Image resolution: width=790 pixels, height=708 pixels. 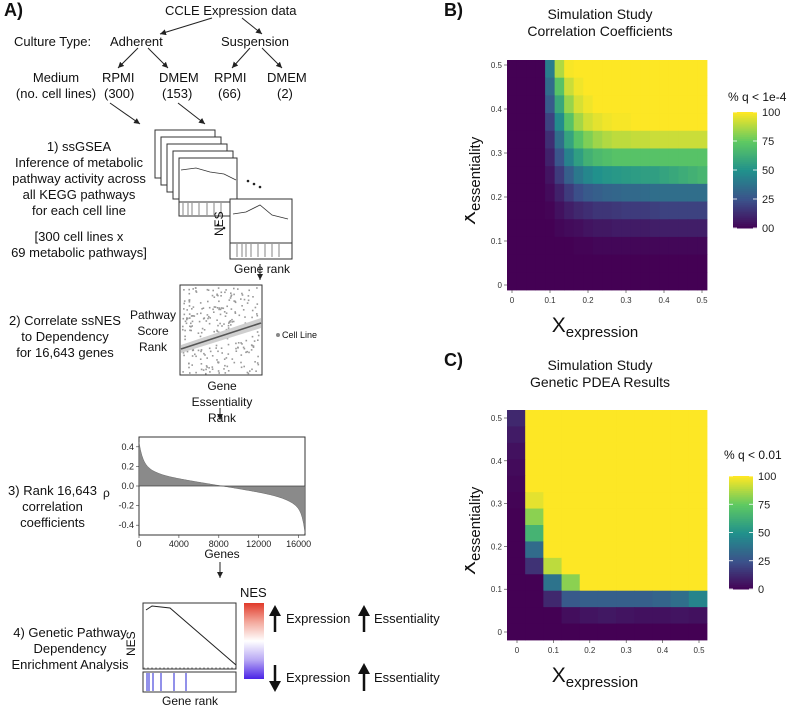 I want to click on heatmap-ytick-label: 0.4, so click(x=497, y=461).